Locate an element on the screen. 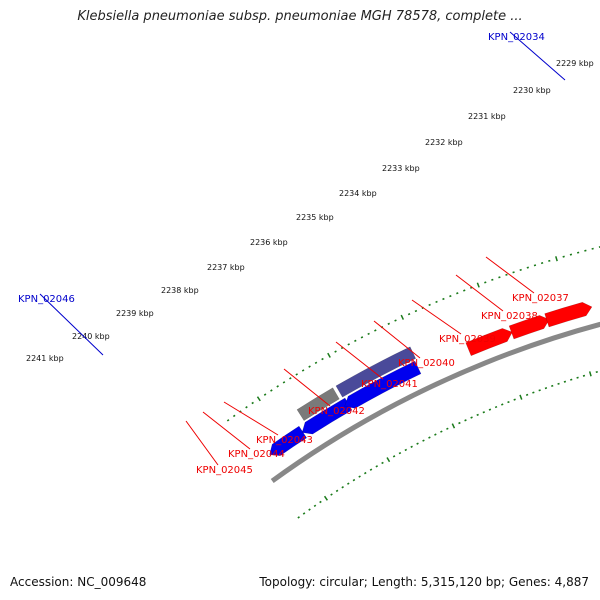 Image resolution: width=600 pixels, height=600 pixels. gene-label: KPN_02034 is located at coordinates (516, 37).